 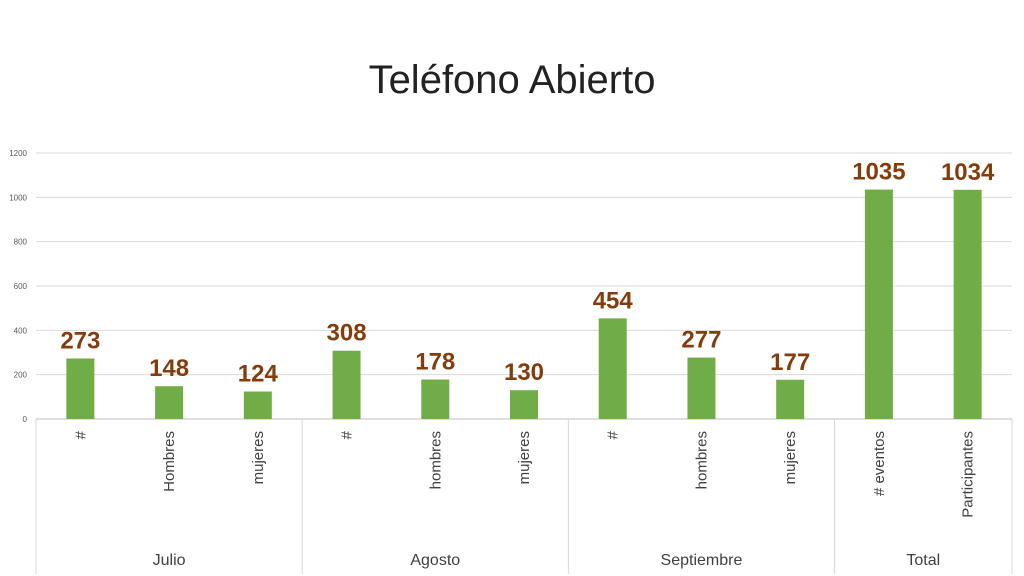 What do you see at coordinates (524, 372) in the screenshot?
I see `data-label: 130` at bounding box center [524, 372].